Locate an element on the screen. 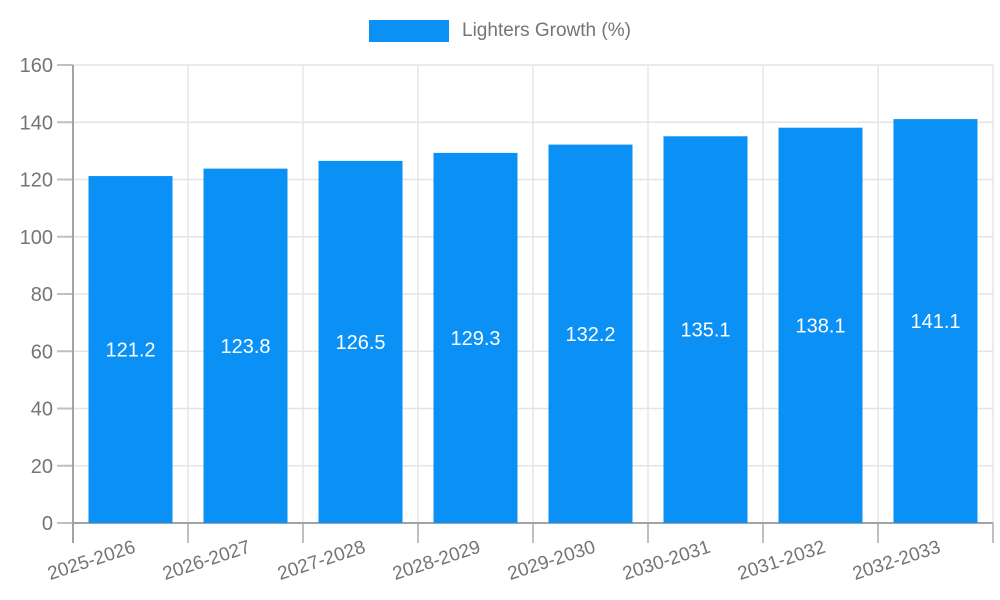 The height and width of the screenshot is (600, 1000). bar-value-label: 129.3 is located at coordinates (475, 339).